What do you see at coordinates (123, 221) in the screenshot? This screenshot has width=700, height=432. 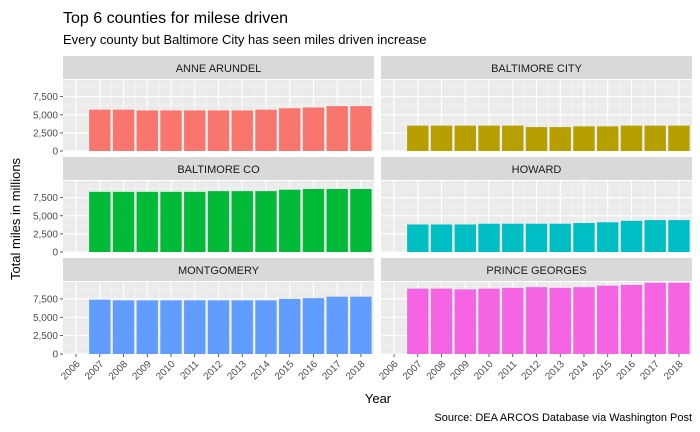 I see `bar-baltimore-co-2008` at bounding box center [123, 221].